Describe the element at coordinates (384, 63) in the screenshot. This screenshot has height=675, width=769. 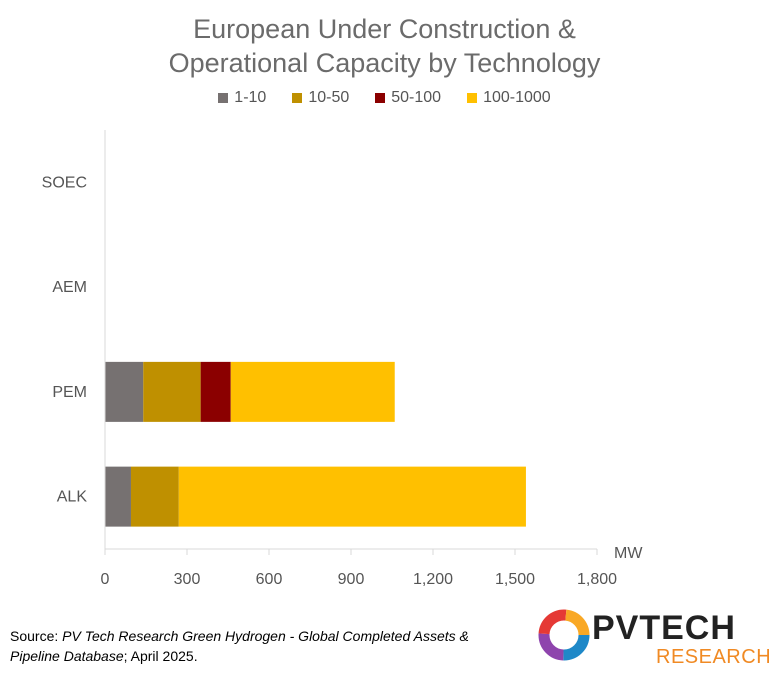
I see `chart-title-line-2: Operational Capacity by Technology` at that location.